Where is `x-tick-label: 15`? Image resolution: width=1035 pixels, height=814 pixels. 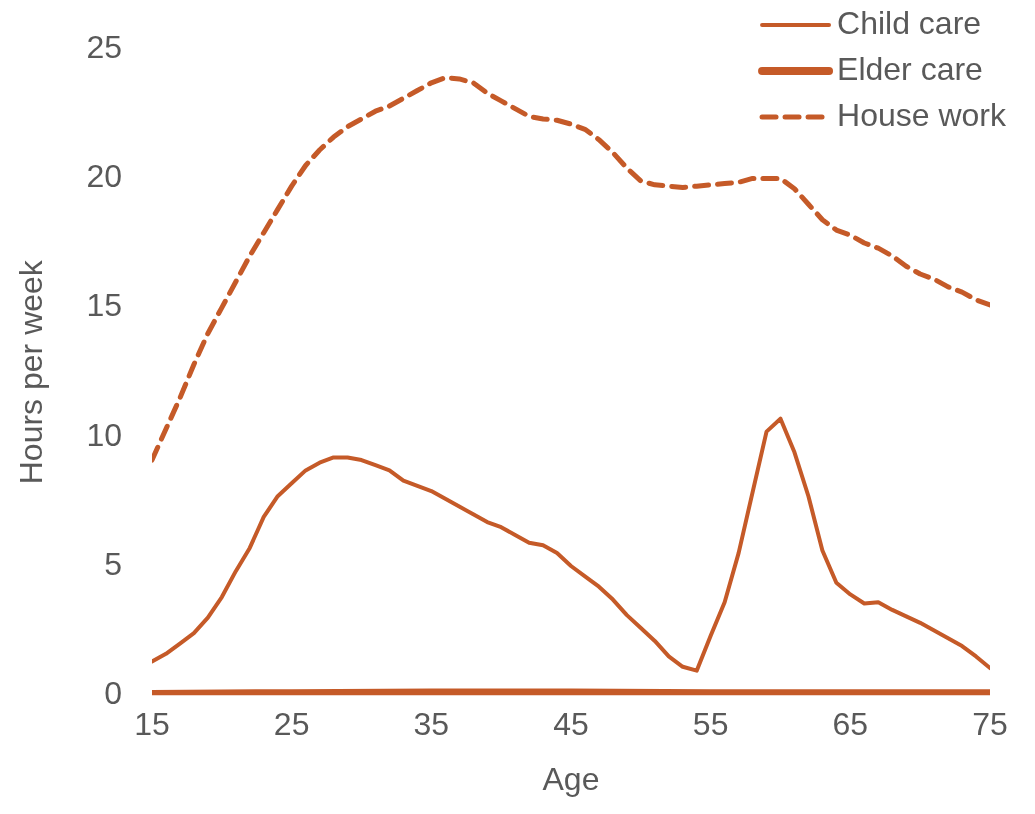 x-tick-label: 15 is located at coordinates (152, 724).